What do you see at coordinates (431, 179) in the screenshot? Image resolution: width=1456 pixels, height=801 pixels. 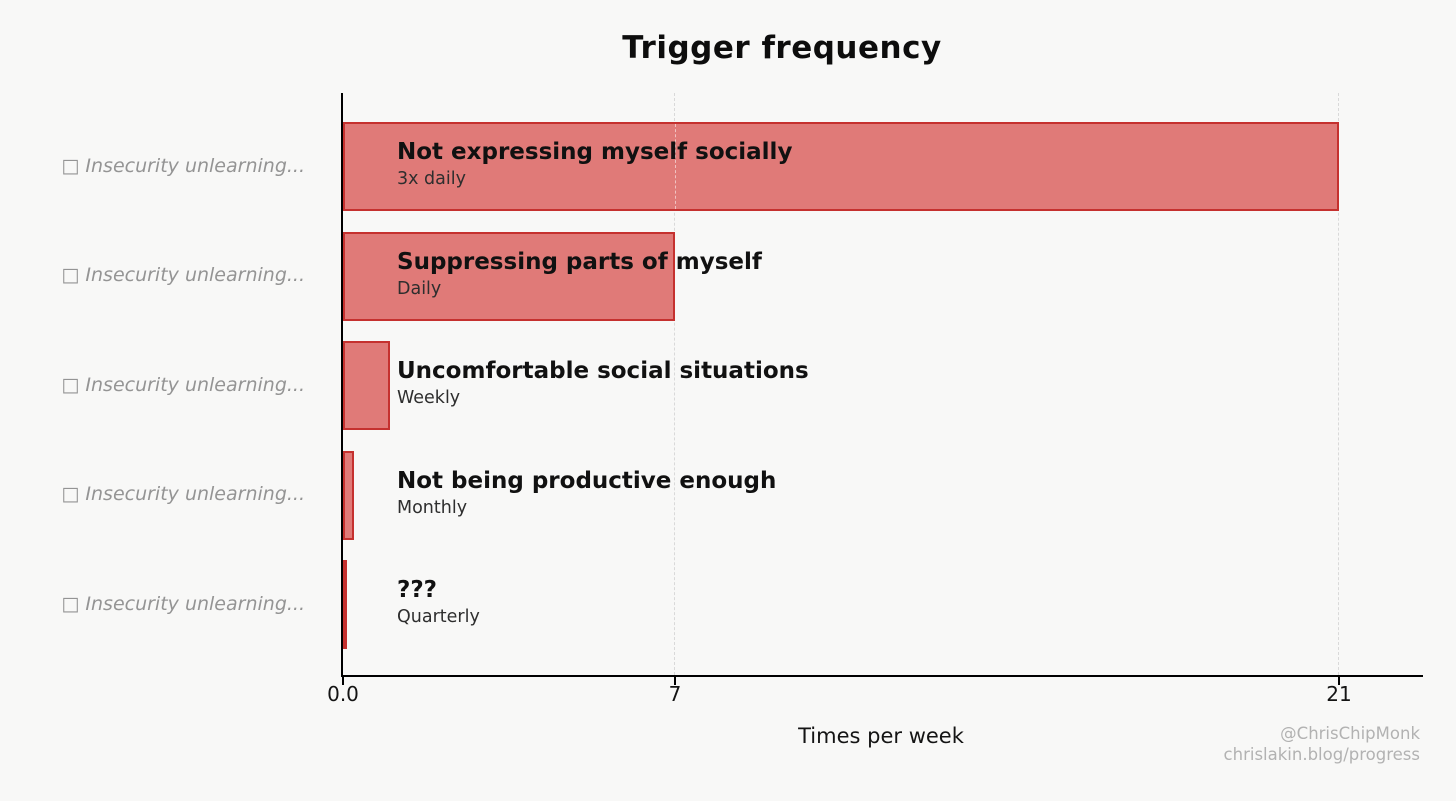 I see `bar-frequency: 3x daily` at bounding box center [431, 179].